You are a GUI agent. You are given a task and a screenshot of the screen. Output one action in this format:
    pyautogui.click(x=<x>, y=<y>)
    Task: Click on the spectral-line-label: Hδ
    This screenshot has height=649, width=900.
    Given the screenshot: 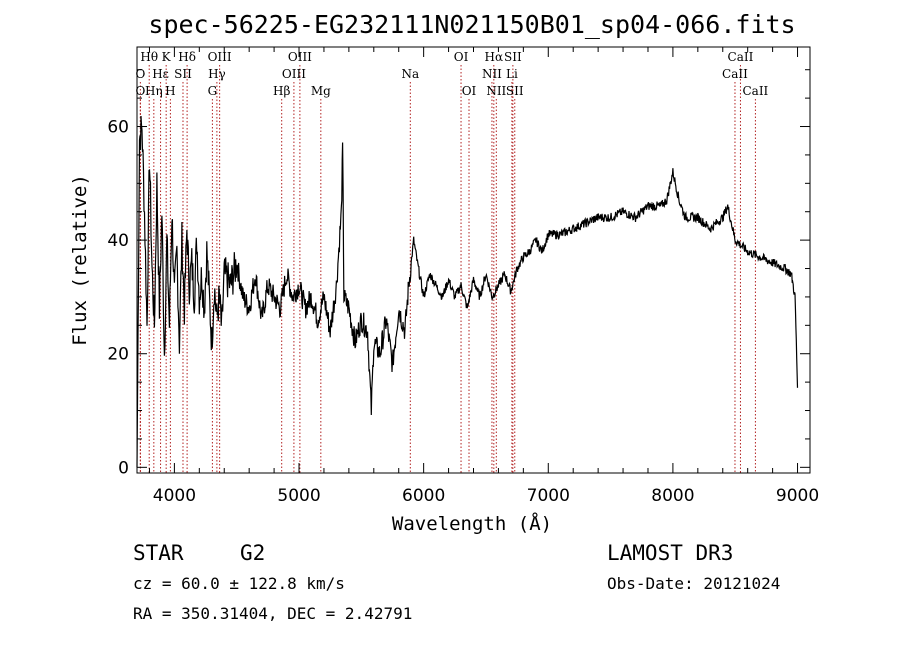 What is the action you would take?
    pyautogui.click(x=187, y=57)
    